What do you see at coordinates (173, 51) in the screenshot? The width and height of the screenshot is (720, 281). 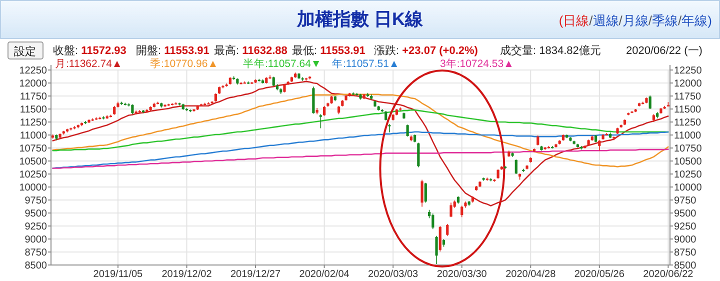 I see `text: 開盤: 11553.91` at bounding box center [173, 51].